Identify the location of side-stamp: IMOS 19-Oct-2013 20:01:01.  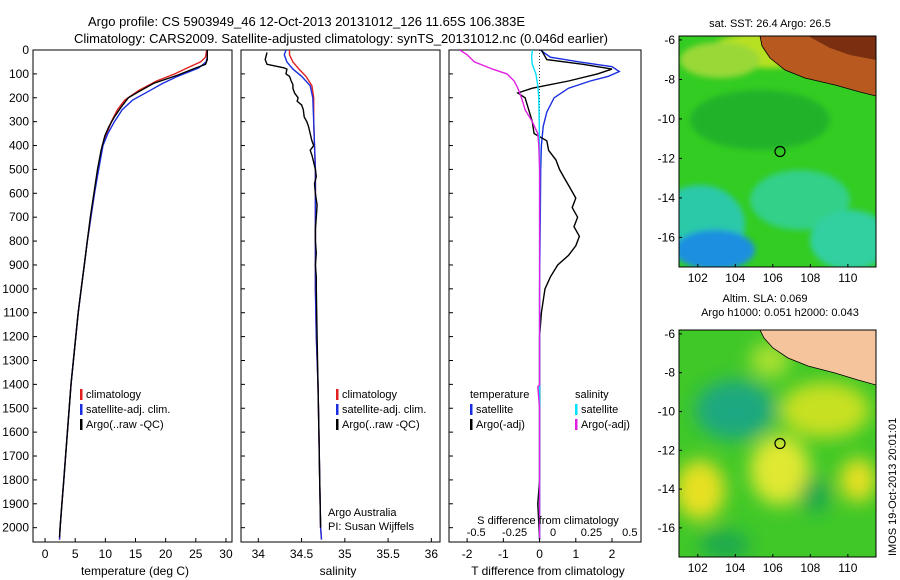
(893, 487).